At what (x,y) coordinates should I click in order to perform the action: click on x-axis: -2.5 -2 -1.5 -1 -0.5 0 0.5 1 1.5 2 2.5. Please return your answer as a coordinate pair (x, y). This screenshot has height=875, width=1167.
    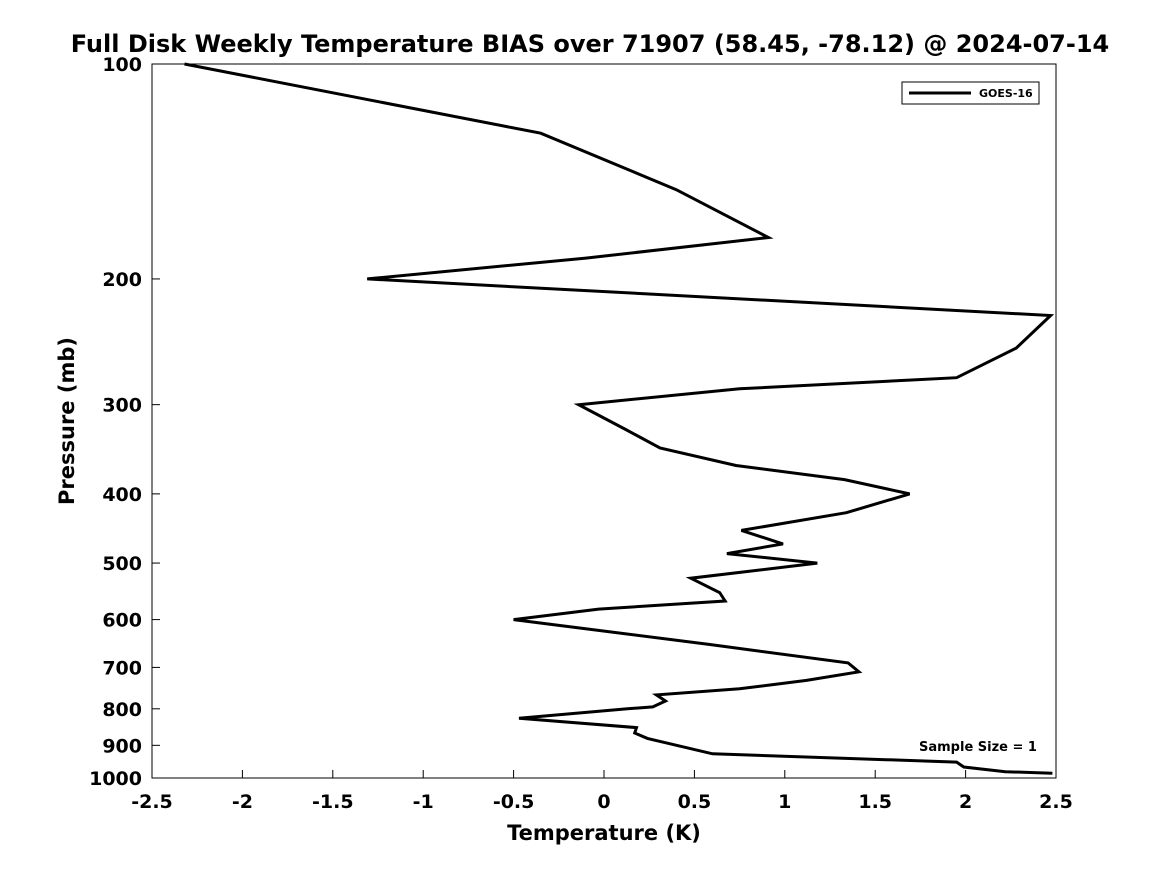
    Looking at the image, I should click on (602, 791).